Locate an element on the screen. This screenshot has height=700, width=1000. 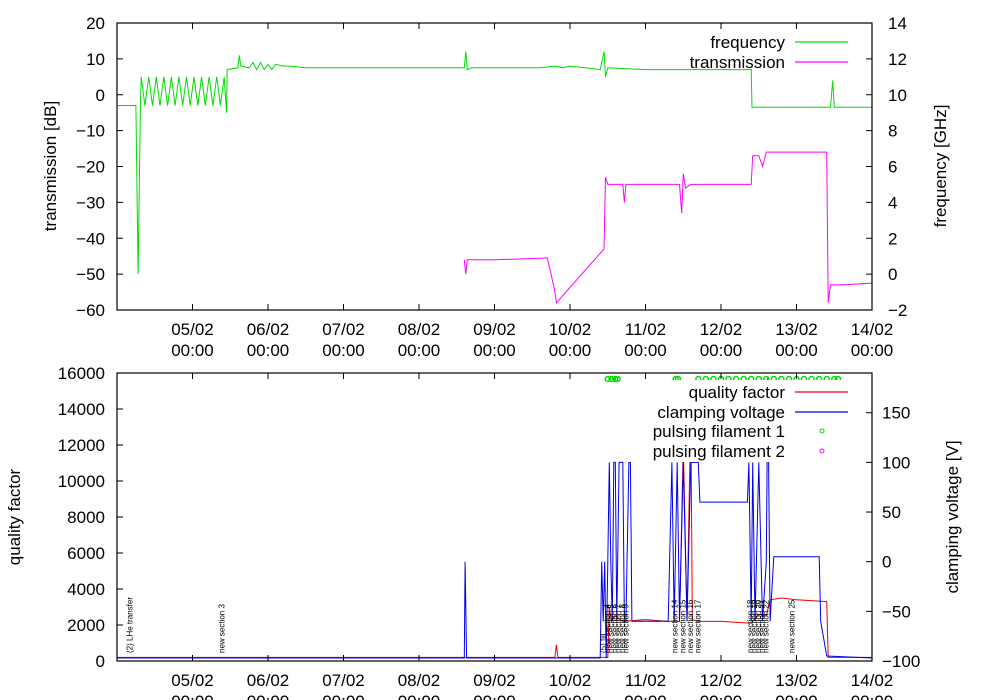
legend-label-transmission: transmission is located at coordinates (737, 62).